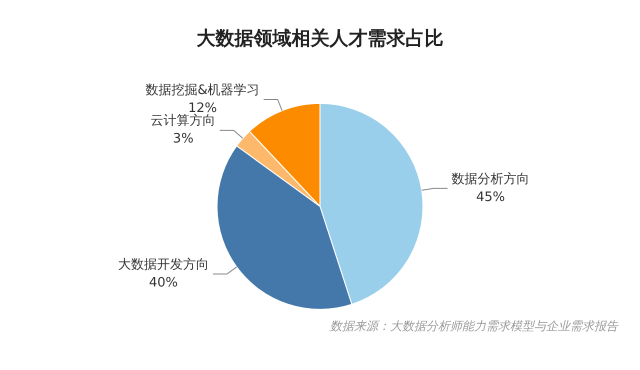  Describe the element at coordinates (491, 178) in the screenshot. I see `slice-label: 数据分析方向` at that location.